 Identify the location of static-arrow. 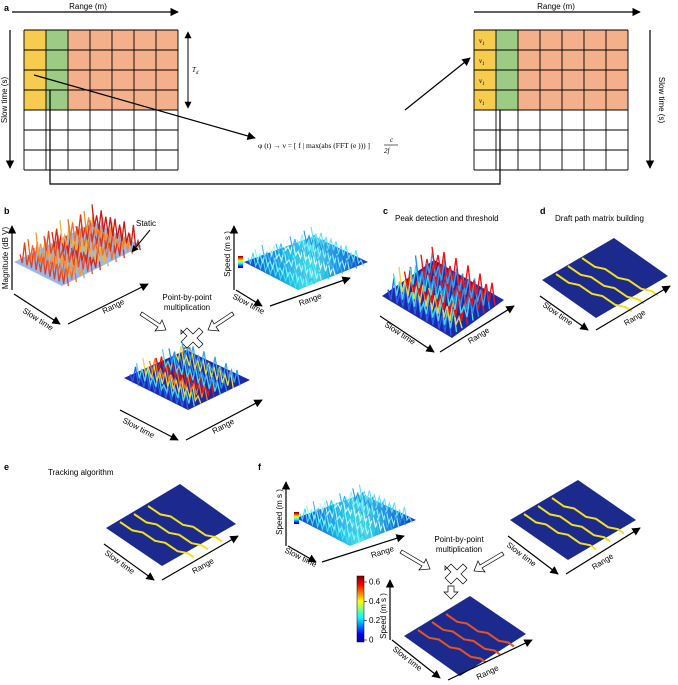
(141, 241).